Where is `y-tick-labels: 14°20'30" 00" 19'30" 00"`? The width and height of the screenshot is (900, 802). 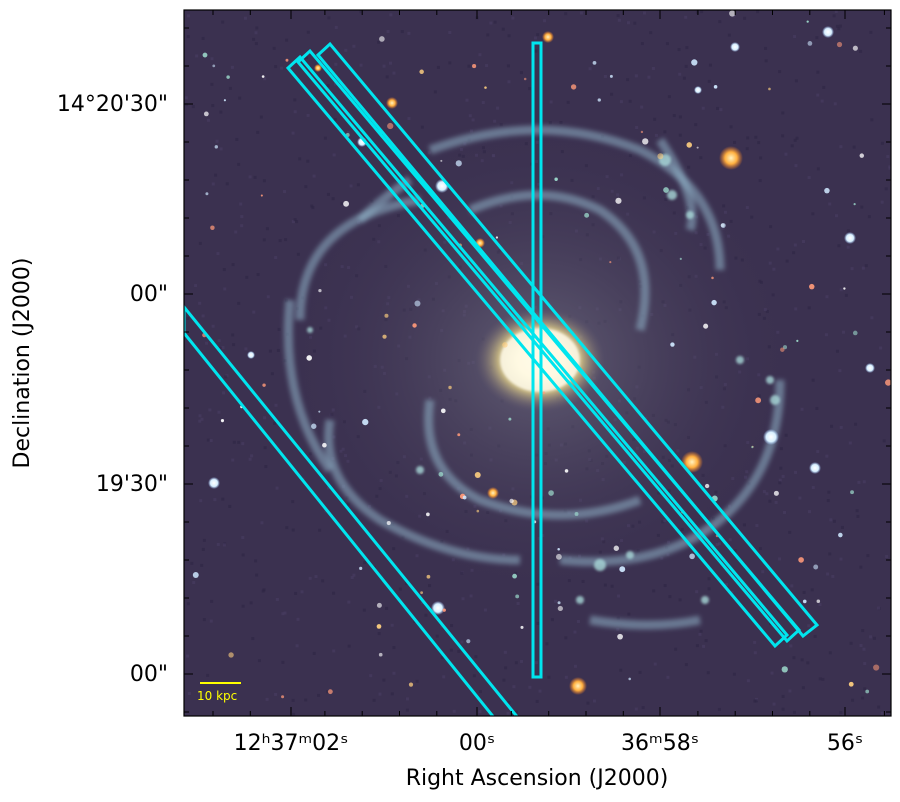
y-tick-labels: 14°20'30" 00" 19'30" 00" is located at coordinates (112, 389).